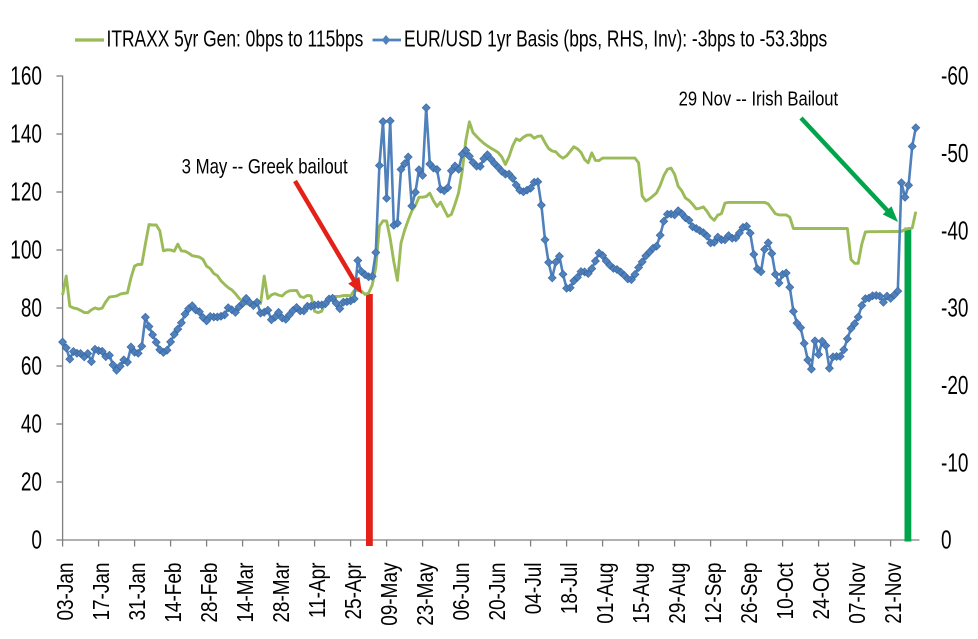 Image resolution: width=978 pixels, height=639 pixels. Describe the element at coordinates (677, 593) in the screenshot. I see `svg-text: 29-Aug` at that location.